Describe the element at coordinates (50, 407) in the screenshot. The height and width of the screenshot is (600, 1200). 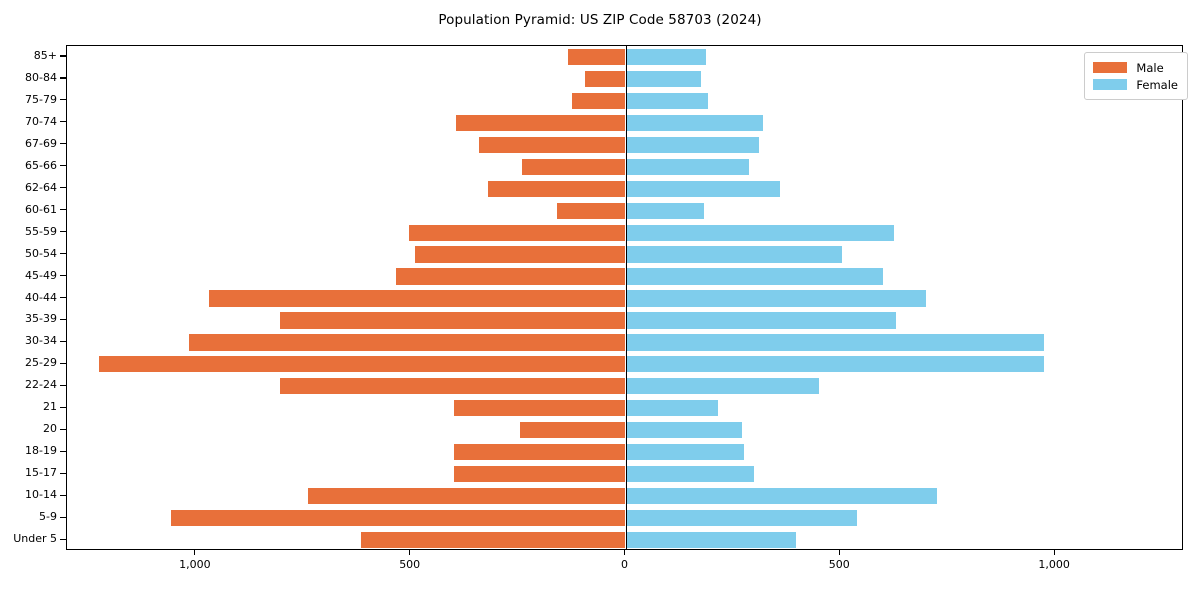
I see `y-tick-label: 21` at that location.